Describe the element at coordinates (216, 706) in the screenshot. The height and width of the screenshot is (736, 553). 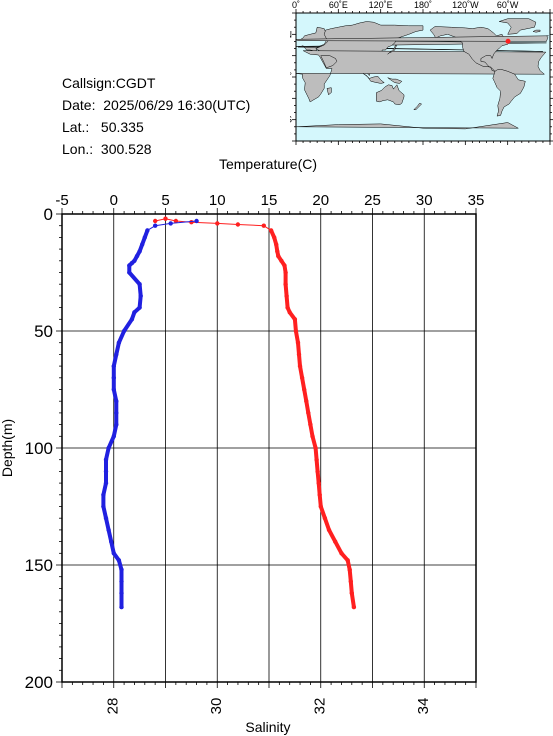
I see `salinity-tick-label: 30` at that location.